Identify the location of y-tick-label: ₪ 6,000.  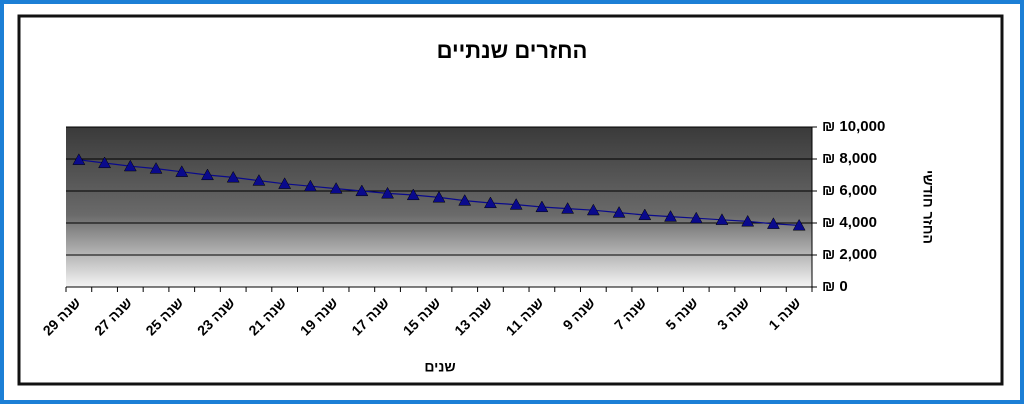
(849, 190).